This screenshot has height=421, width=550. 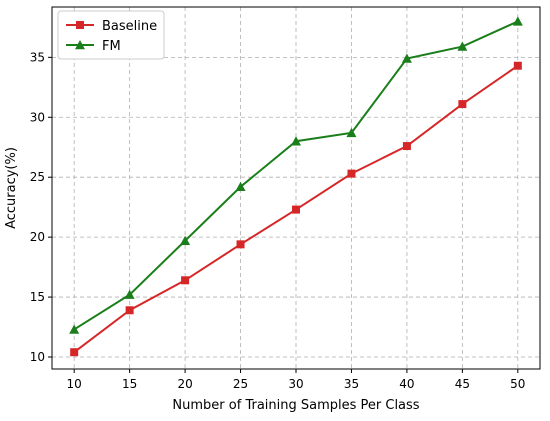 What do you see at coordinates (80, 45) in the screenshot?
I see `legend-marker-fm` at bounding box center [80, 45].